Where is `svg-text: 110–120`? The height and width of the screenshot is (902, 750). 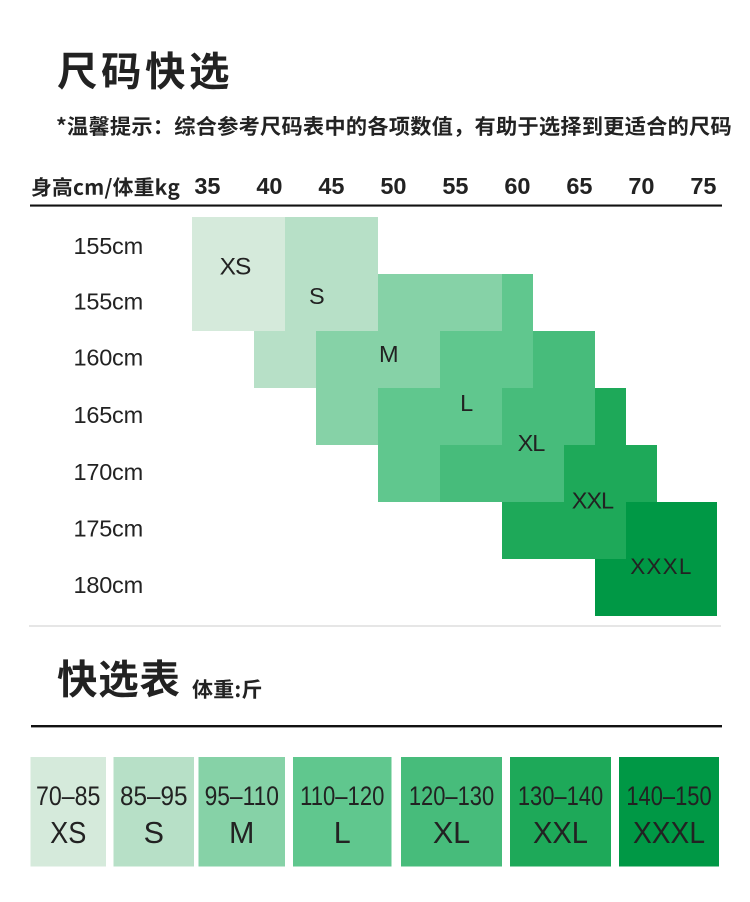 svg-text: 110–120 is located at coordinates (342, 796).